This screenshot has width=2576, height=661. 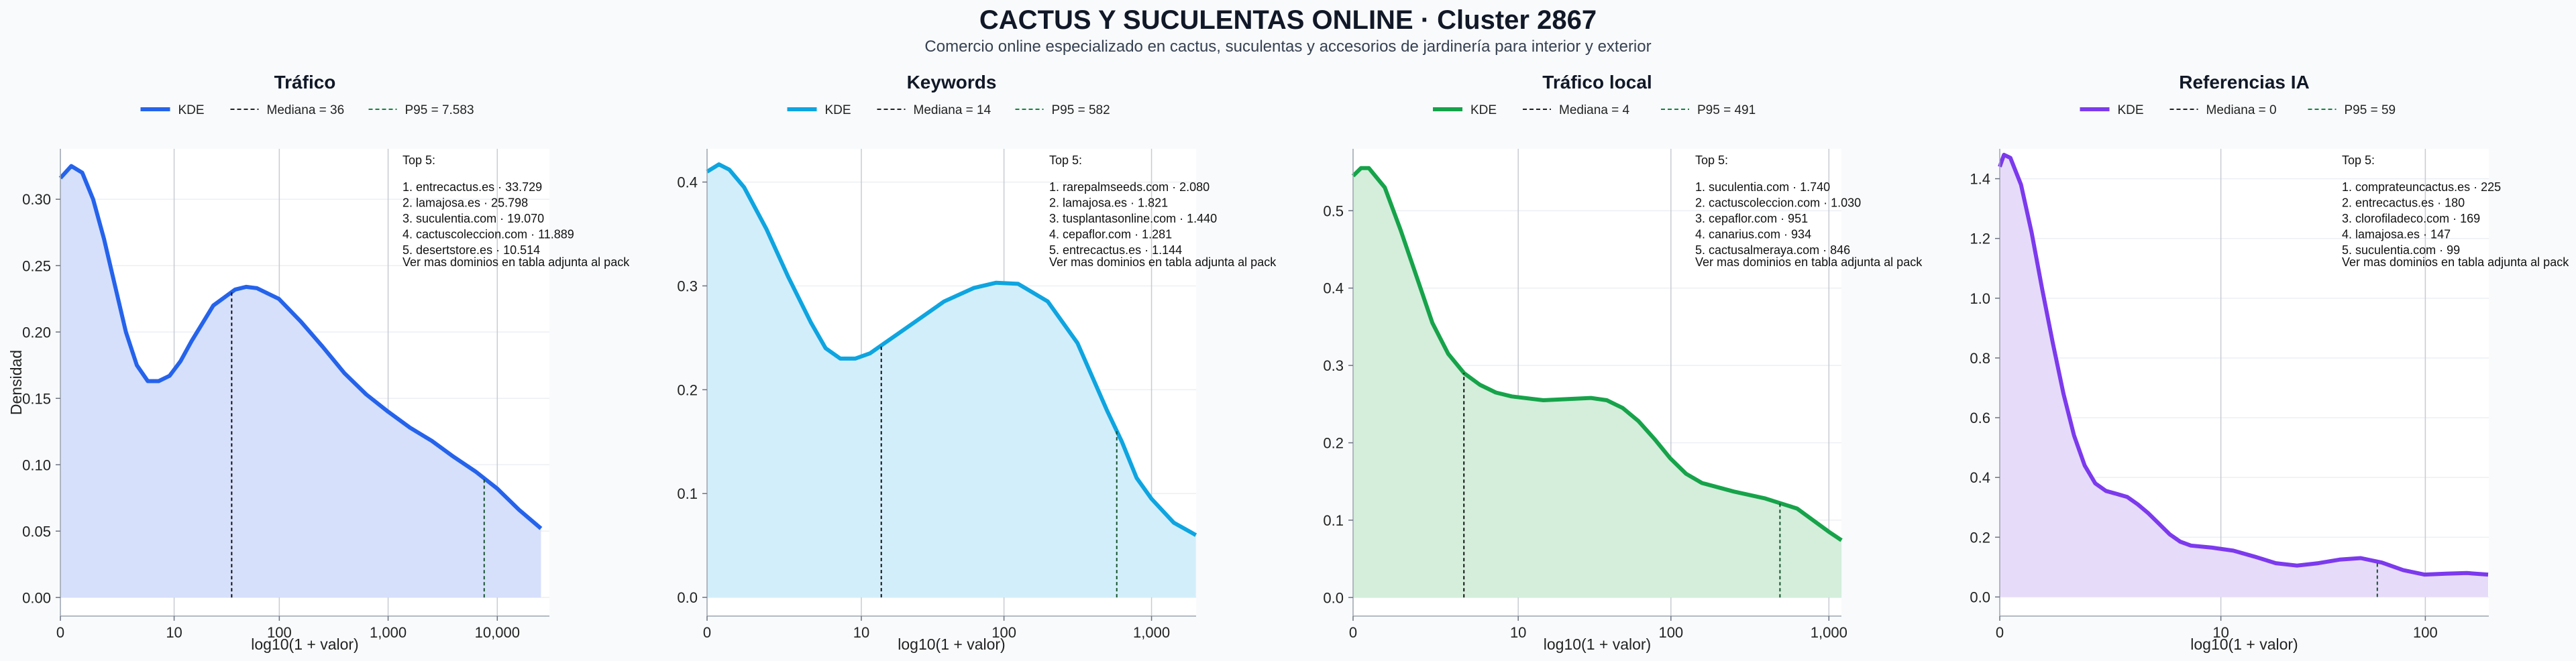 I want to click on chart-title: Referencias IA, so click(x=2244, y=82).